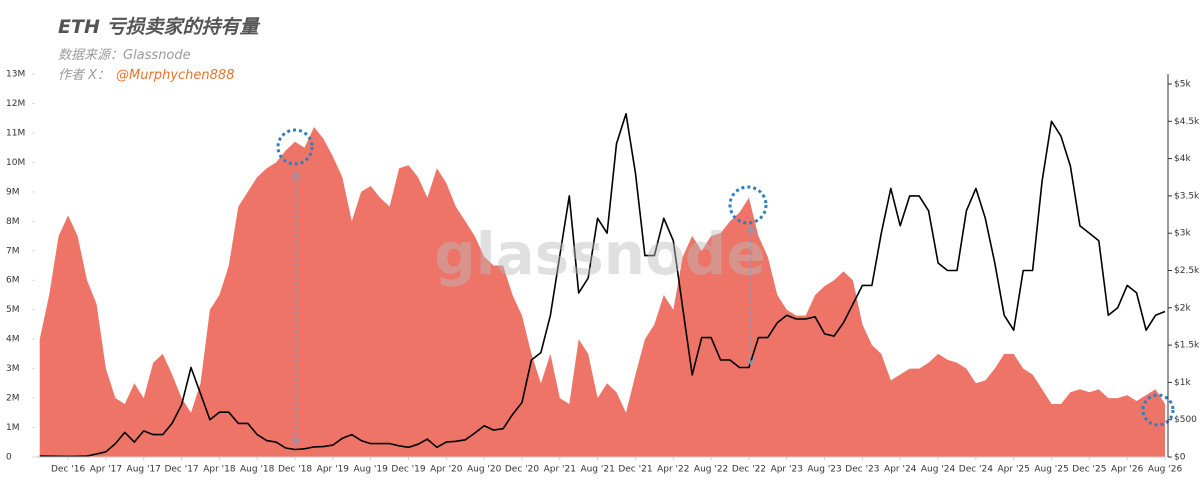 This screenshot has height=496, width=1200. I want to click on x-tick-label: Aug '20, so click(484, 470).